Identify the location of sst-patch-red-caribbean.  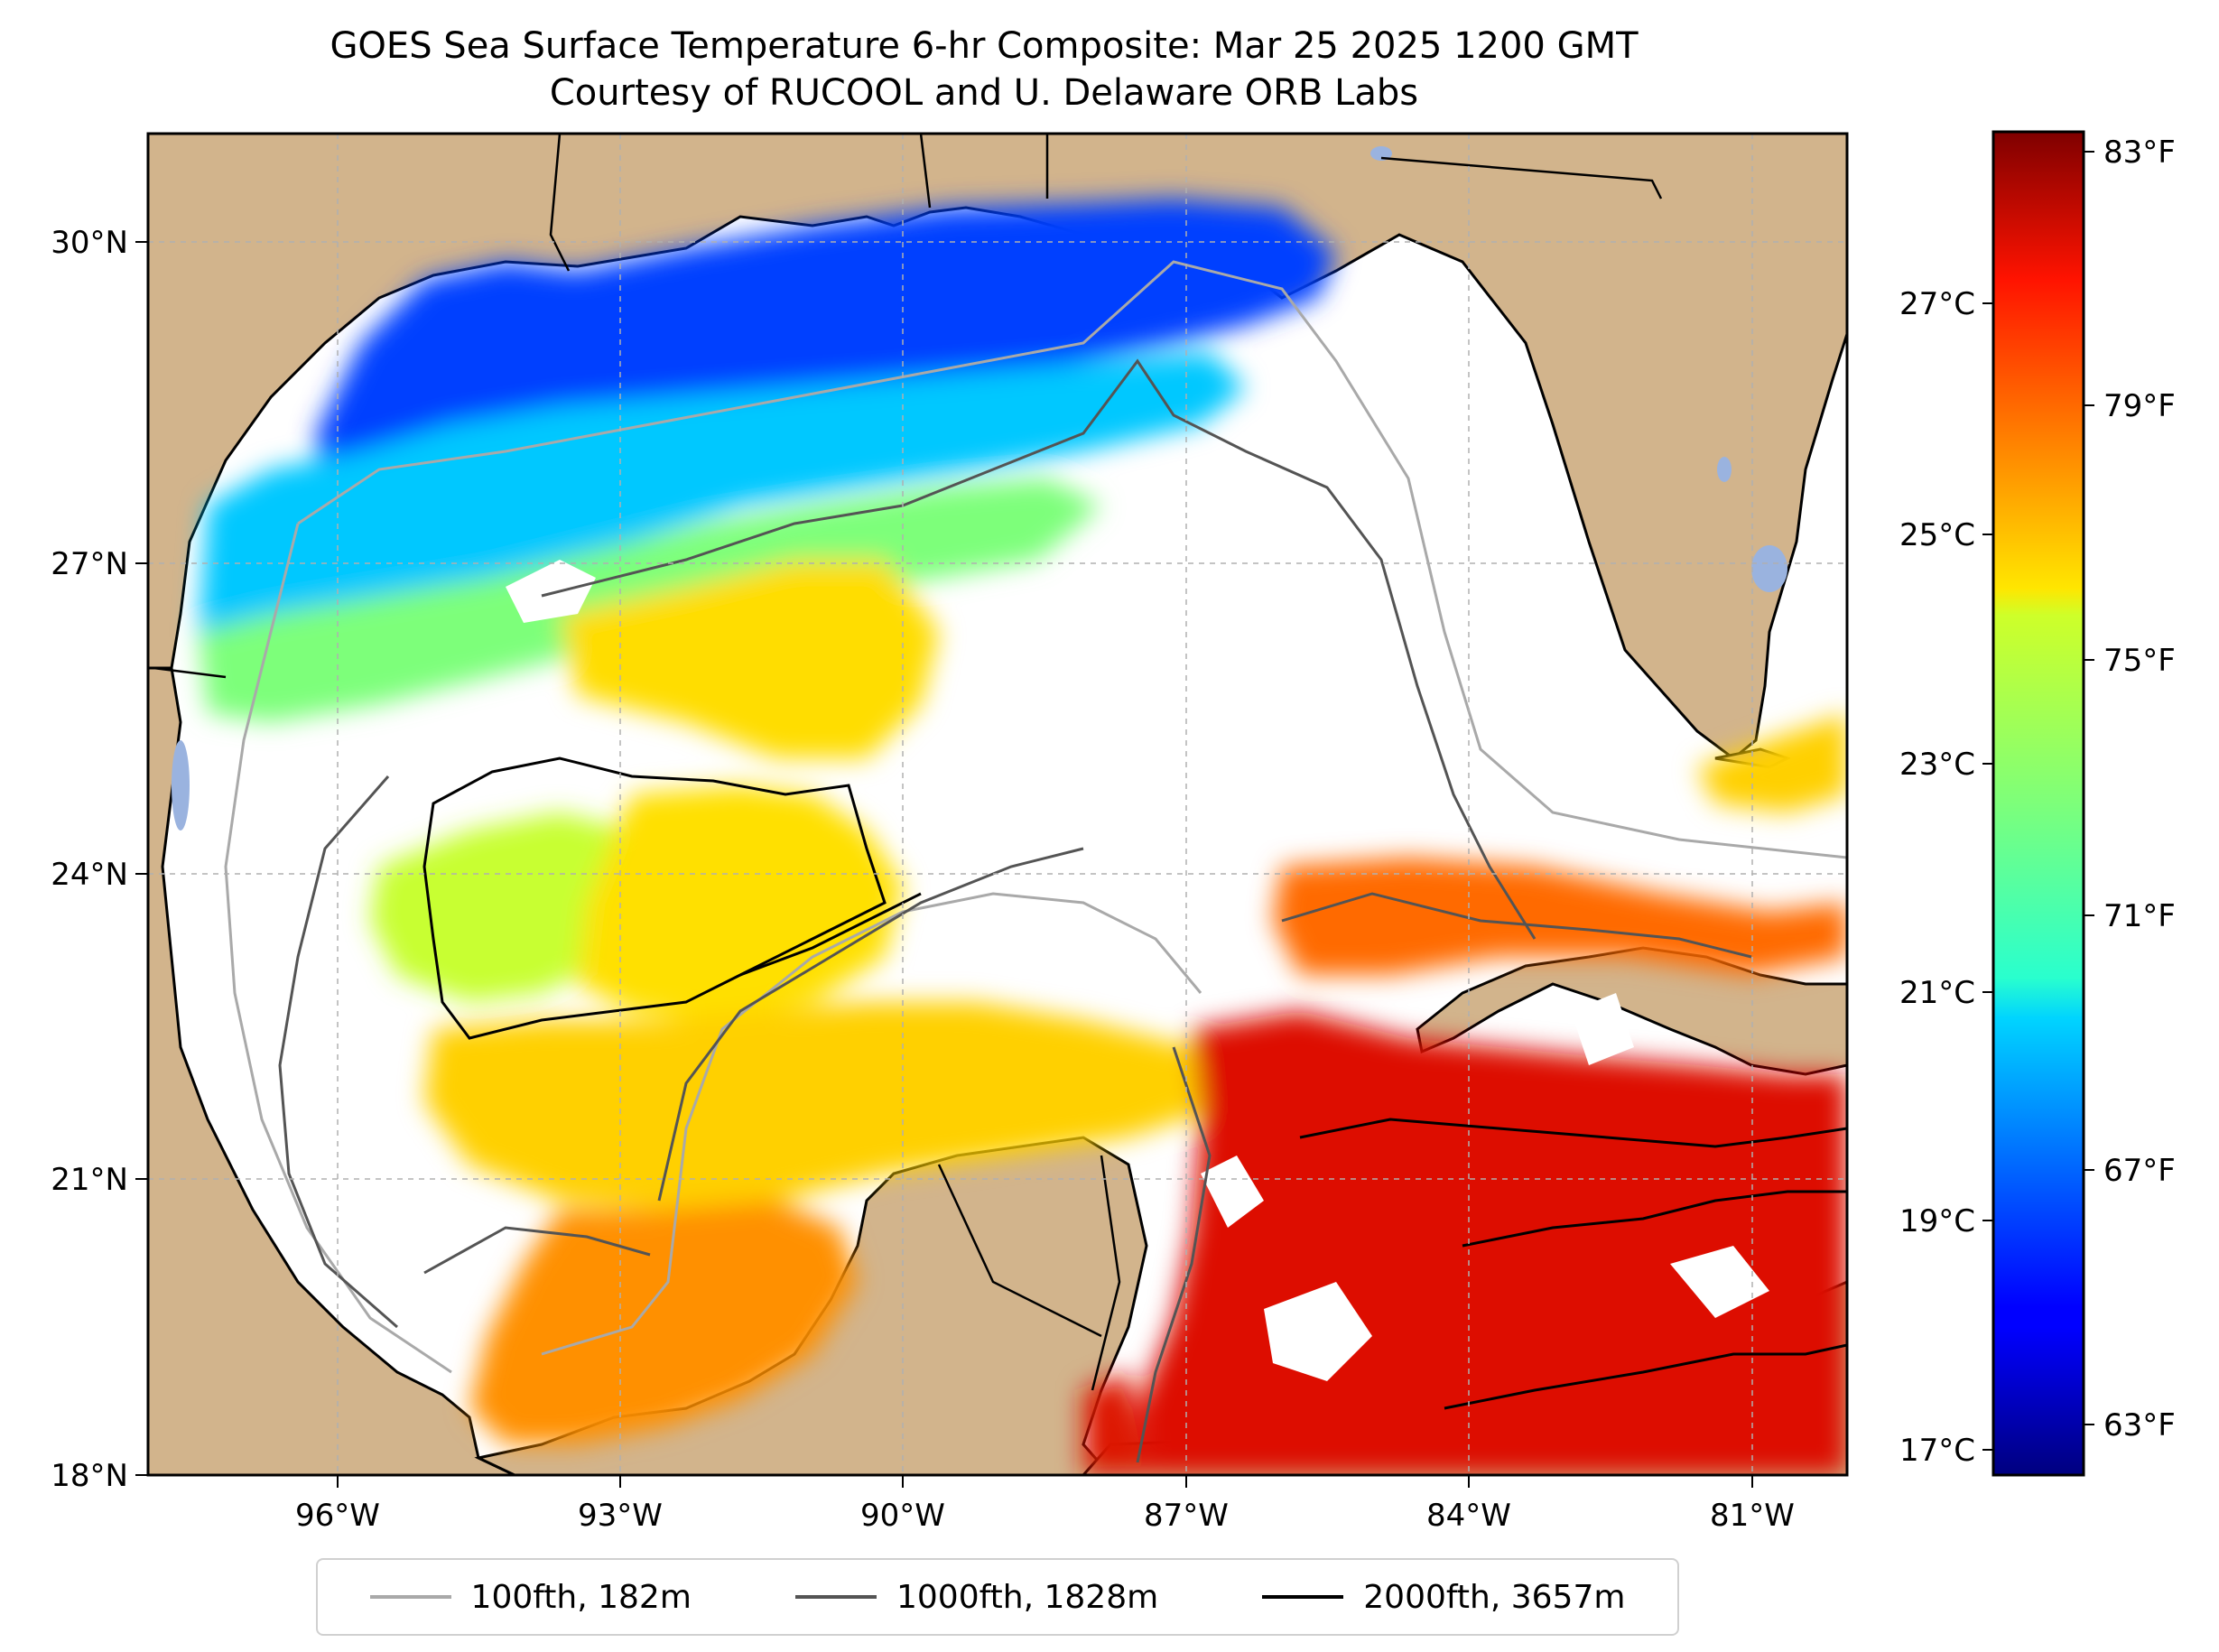
(1492, 1243).